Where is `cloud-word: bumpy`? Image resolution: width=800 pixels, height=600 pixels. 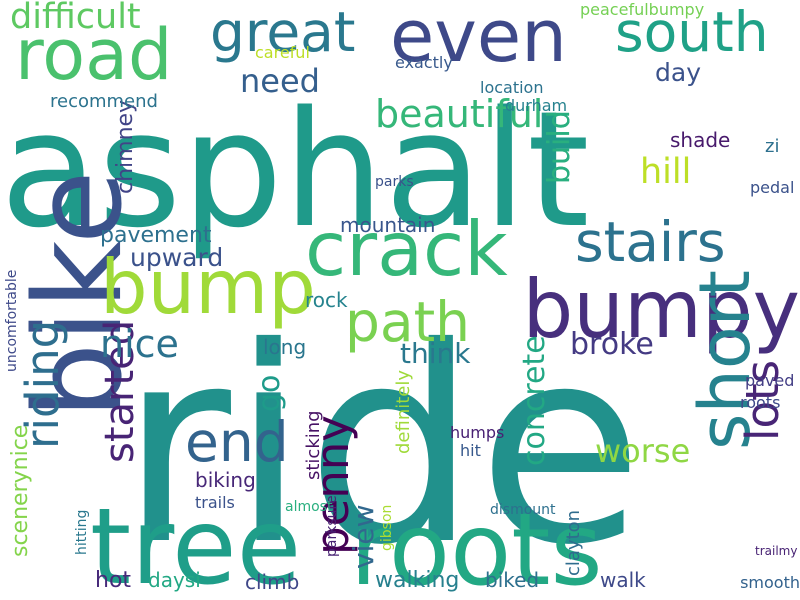
cloud-word: bumpy is located at coordinates (661, 309).